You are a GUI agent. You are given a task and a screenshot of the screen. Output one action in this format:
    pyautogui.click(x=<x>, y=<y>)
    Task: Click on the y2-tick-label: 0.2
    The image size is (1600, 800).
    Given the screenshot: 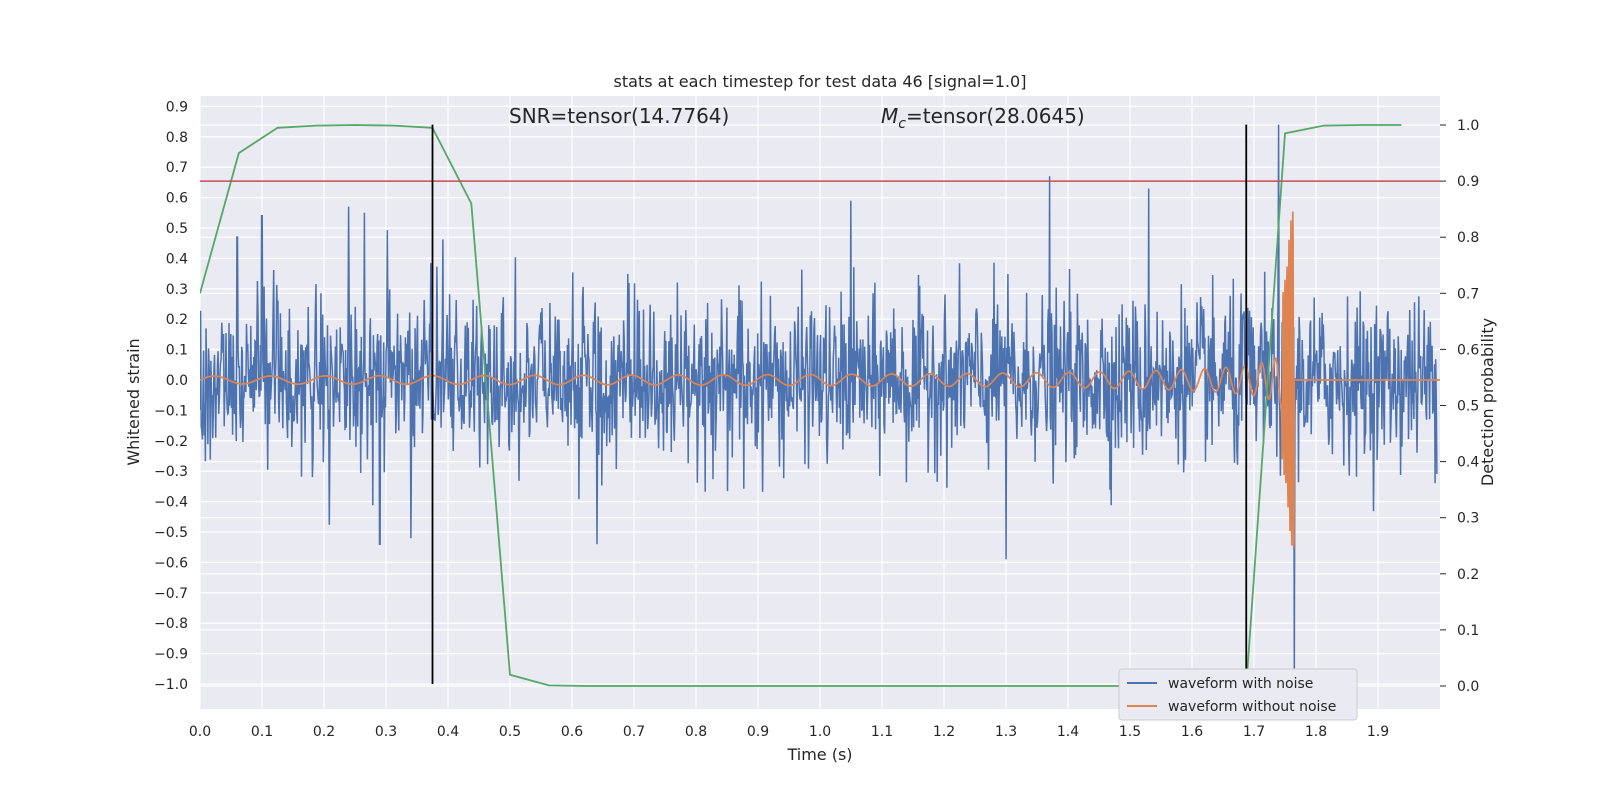 What is the action you would take?
    pyautogui.click(x=1468, y=575)
    